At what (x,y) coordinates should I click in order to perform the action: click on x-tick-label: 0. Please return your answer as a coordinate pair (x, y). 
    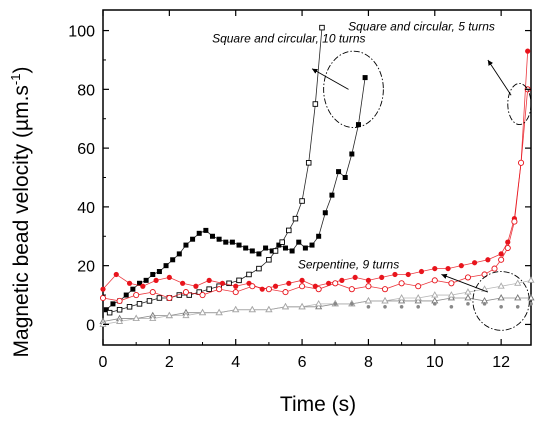
    Looking at the image, I should click on (103, 362).